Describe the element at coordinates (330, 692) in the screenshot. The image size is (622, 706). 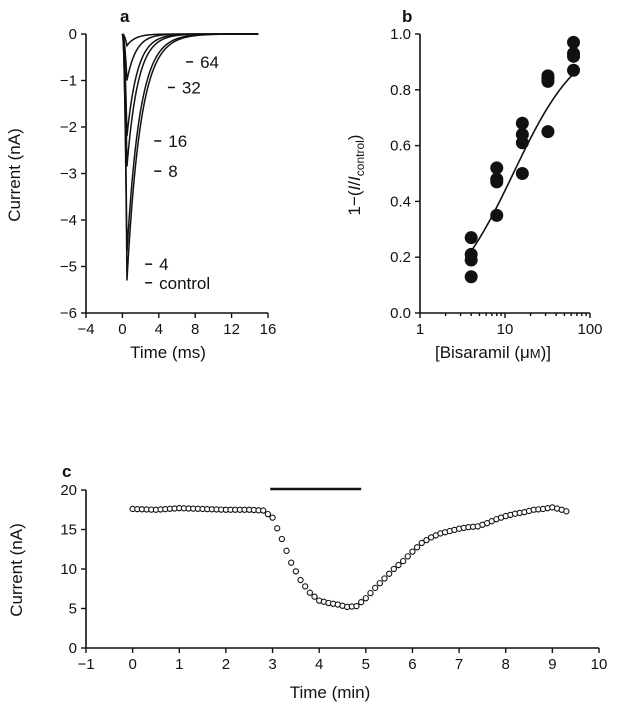
I see `panel-c-xlabel: Time (min)` at that location.